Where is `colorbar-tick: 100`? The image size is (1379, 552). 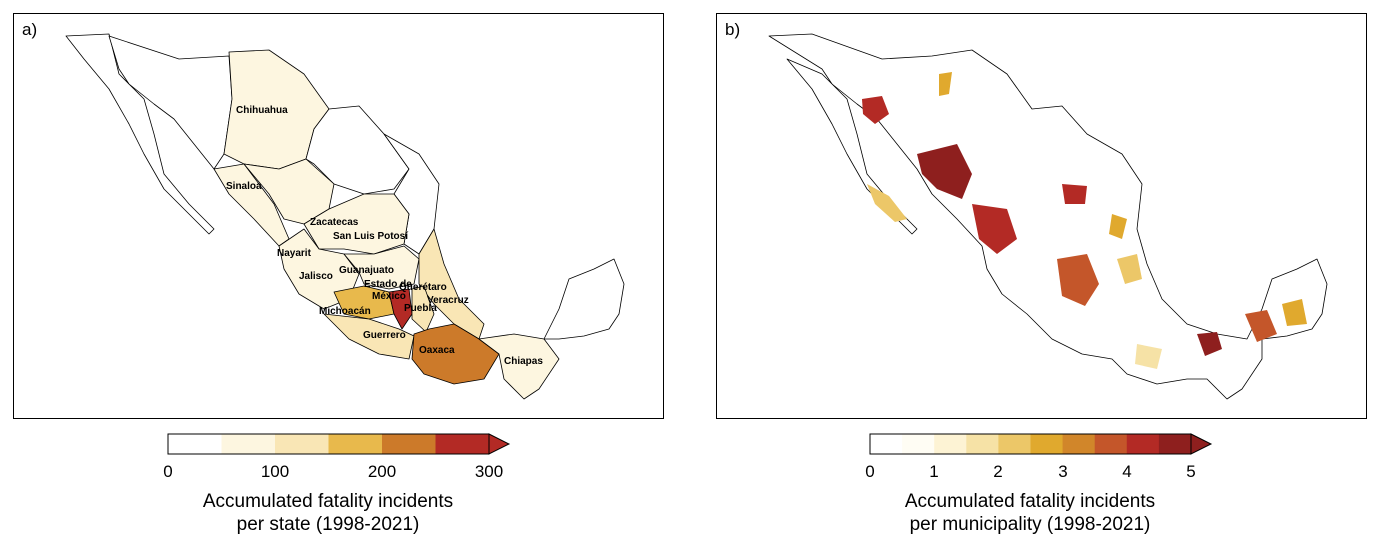
colorbar-tick: 100 is located at coordinates (275, 471).